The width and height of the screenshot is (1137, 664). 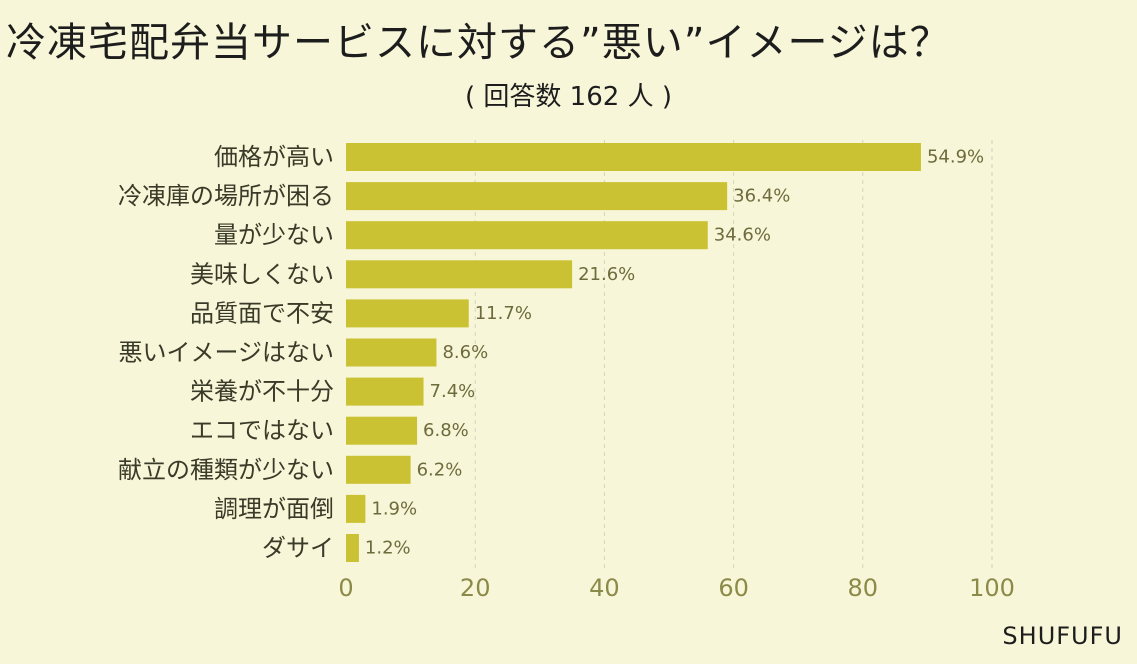 What do you see at coordinates (274, 235) in the screenshot?
I see `category-label-2: 量が少ない` at bounding box center [274, 235].